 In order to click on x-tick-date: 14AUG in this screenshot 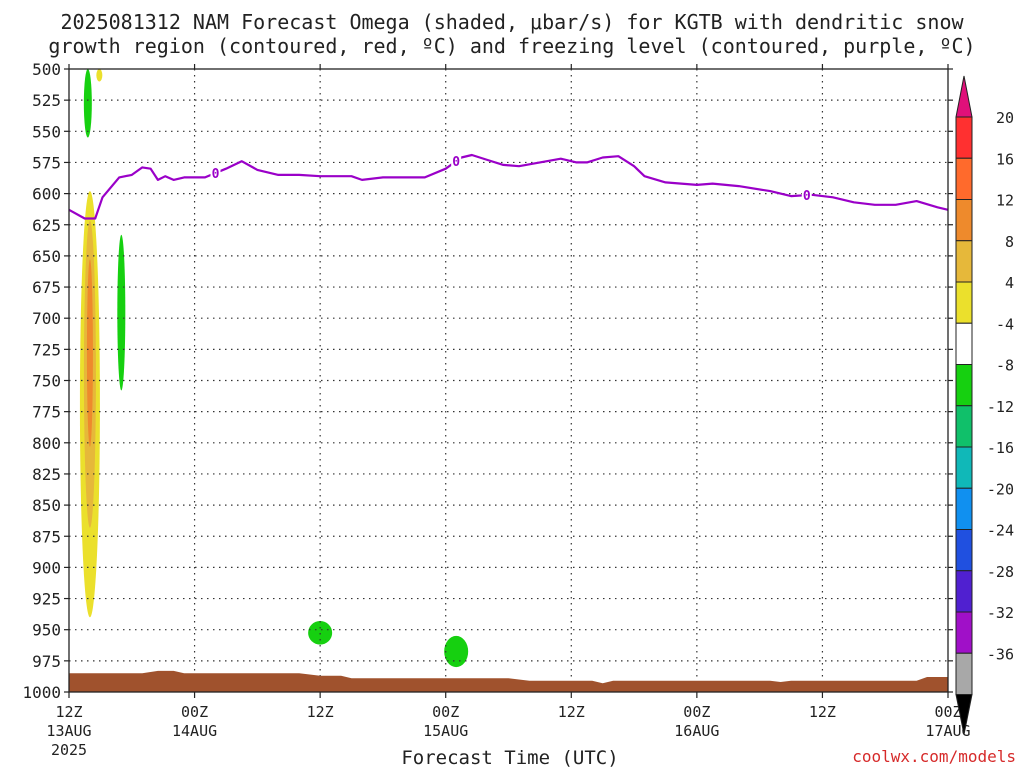, I will do `click(194, 731)`.